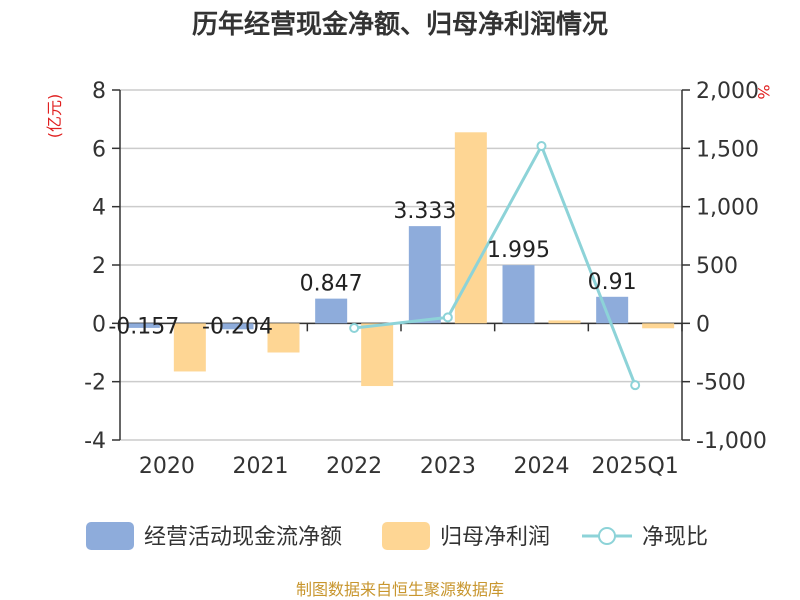 The width and height of the screenshot is (800, 600). I want to click on legend: 经营活动现金流净额 归母净利润 净现比, so click(397, 536).